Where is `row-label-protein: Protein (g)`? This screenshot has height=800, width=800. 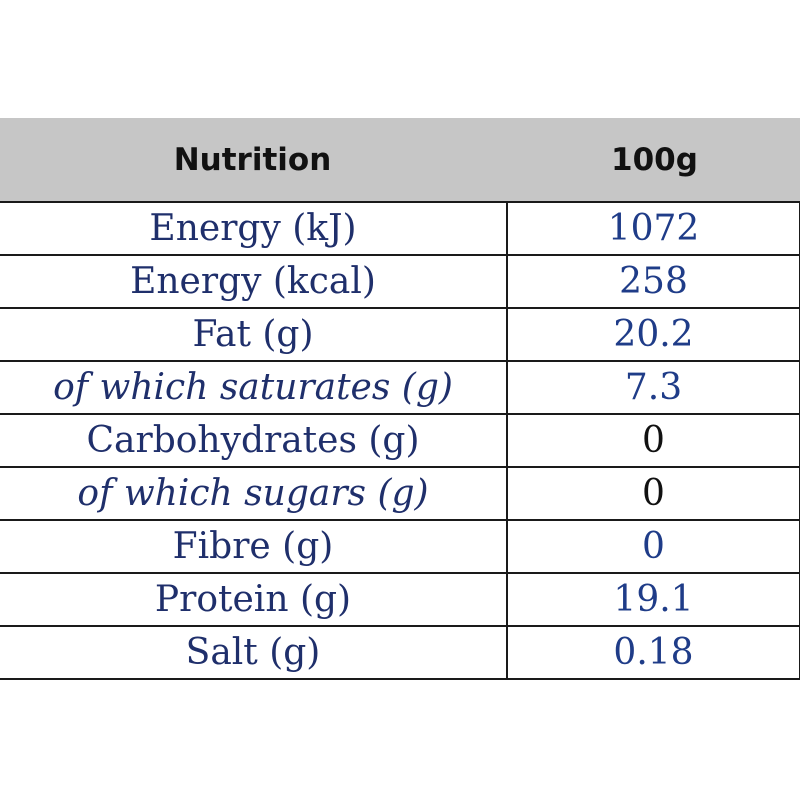
row-label-protein: Protein (g) is located at coordinates (254, 600).